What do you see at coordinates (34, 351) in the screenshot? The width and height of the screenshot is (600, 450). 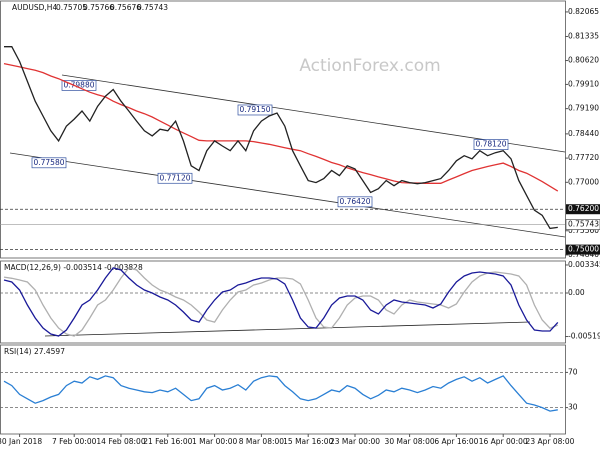 I see `panel-title: RSI(14) 27.4597` at bounding box center [34, 351].